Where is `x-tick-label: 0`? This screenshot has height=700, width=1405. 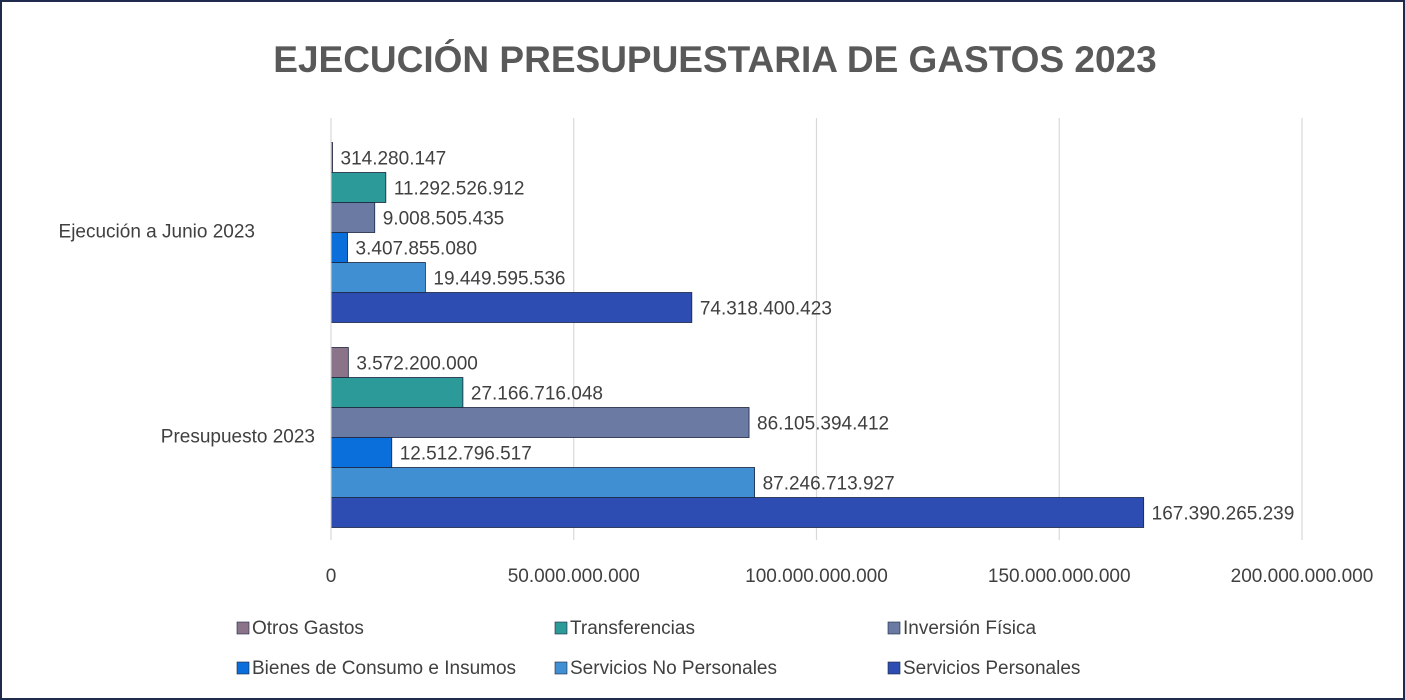 x-tick-label: 0 is located at coordinates (331, 576).